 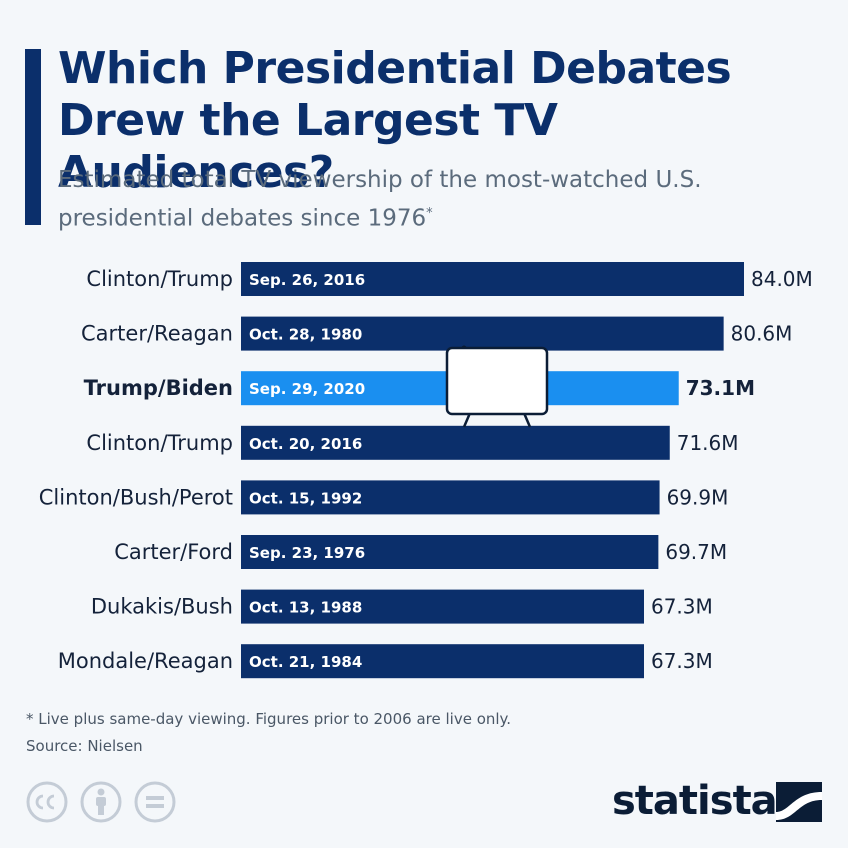 I want to click on category-label: Clinton/Bush/Perot, so click(x=136, y=497).